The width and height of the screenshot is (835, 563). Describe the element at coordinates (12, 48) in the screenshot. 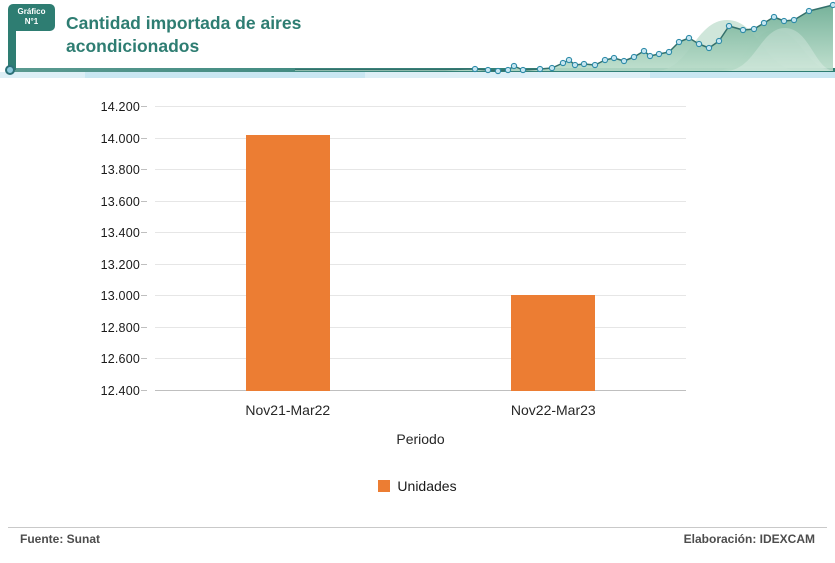

I see `badge-stem` at that location.